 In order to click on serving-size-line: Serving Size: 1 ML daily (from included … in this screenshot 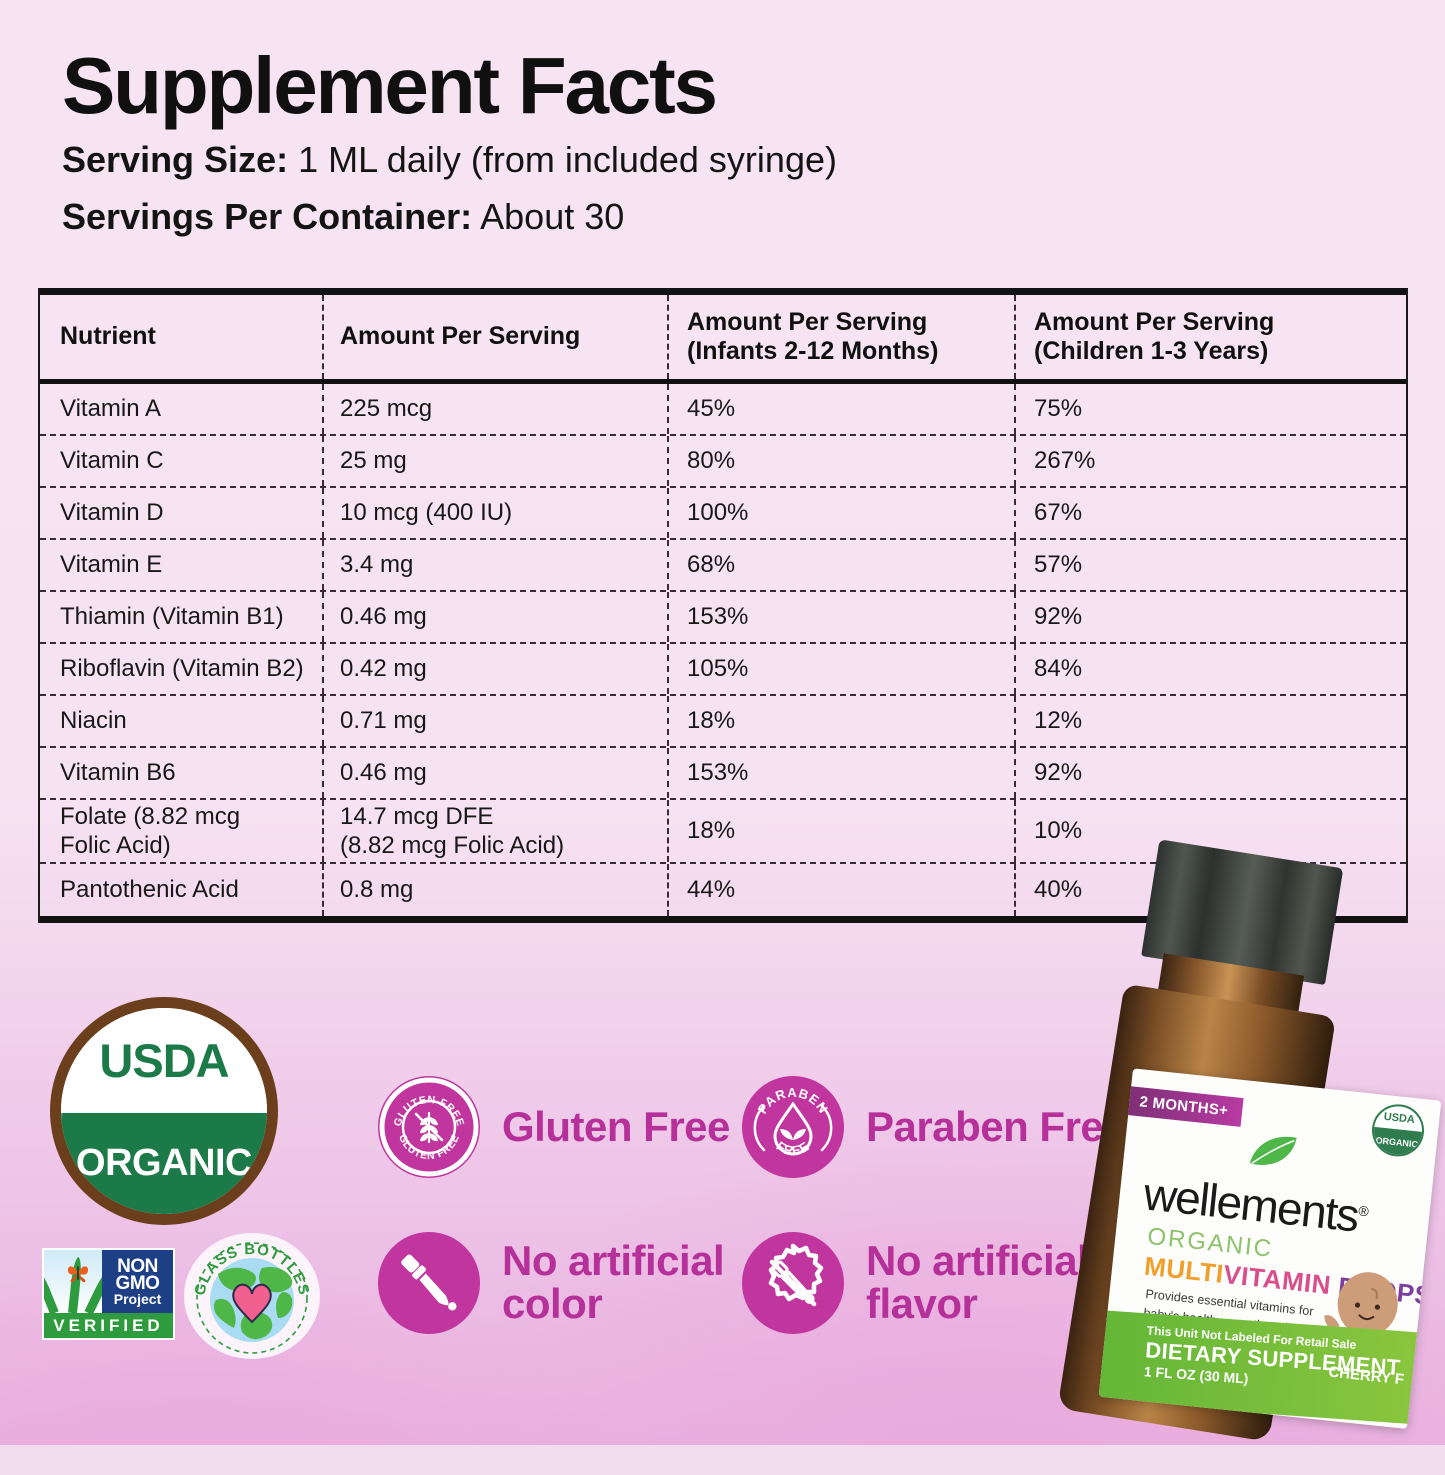, I will do `click(592, 160)`.